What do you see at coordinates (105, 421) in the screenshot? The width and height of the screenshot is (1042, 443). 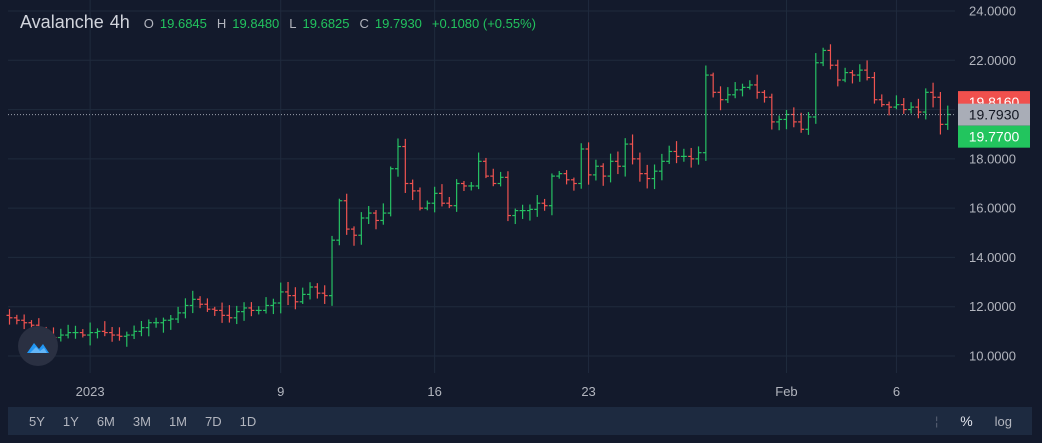 I see `range-6m-button: 6M` at bounding box center [105, 421].